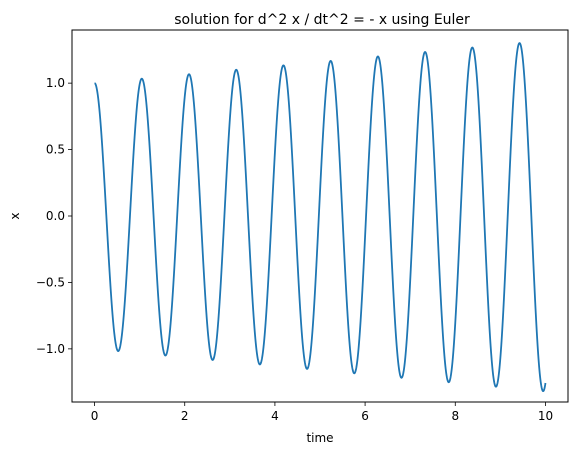 This screenshot has height=455, width=578. I want to click on y-tick-label: 0.0, so click(55, 216).